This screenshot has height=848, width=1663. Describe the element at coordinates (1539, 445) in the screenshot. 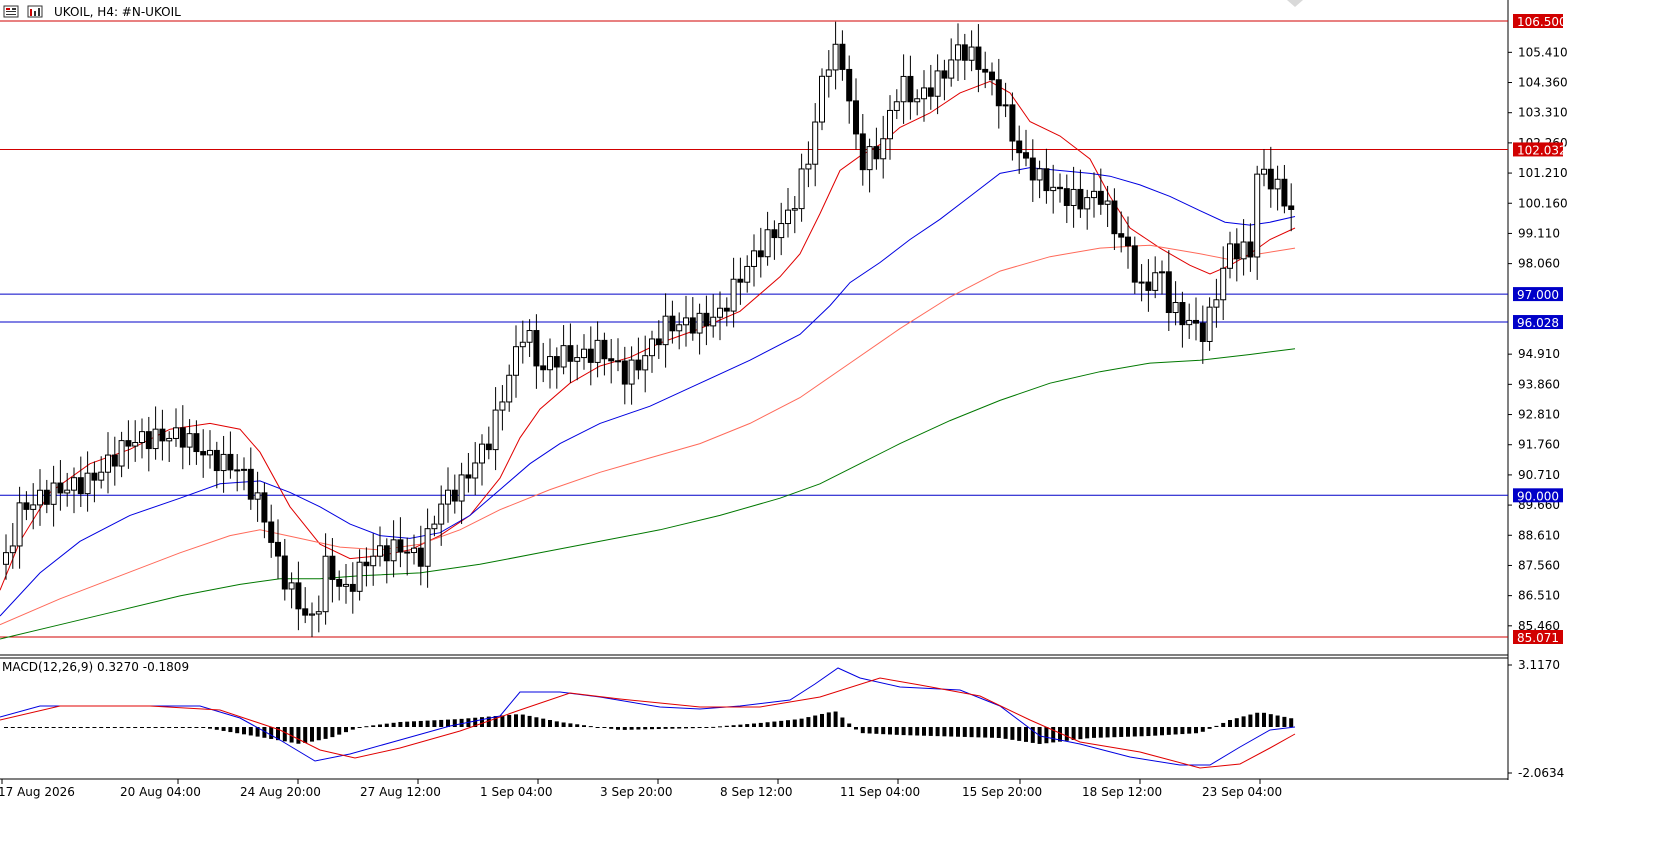

I see `price-tick-label: 91.760` at that location.